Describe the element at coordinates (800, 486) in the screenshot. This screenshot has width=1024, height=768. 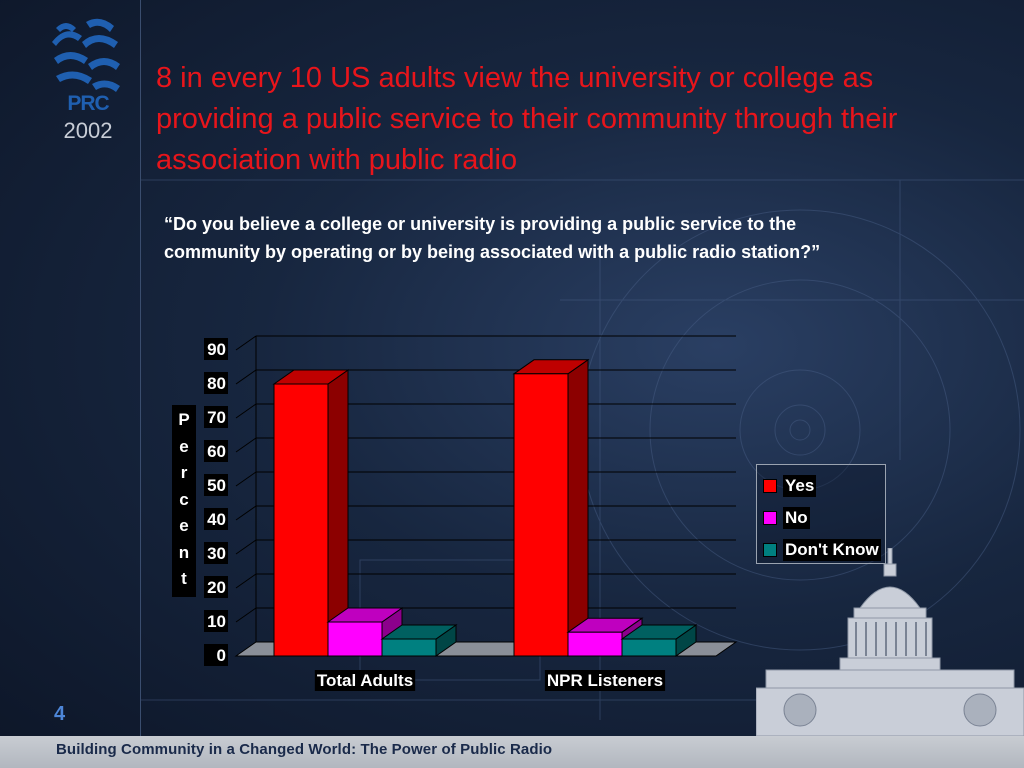
I see `legend-label: Yes` at that location.